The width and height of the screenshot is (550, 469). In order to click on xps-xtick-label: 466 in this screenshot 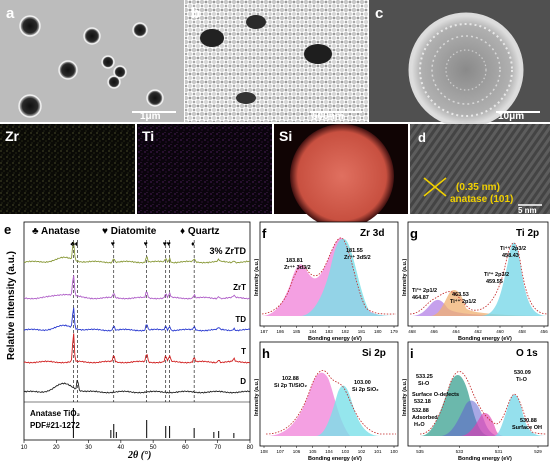, I will do `click(434, 331)`.